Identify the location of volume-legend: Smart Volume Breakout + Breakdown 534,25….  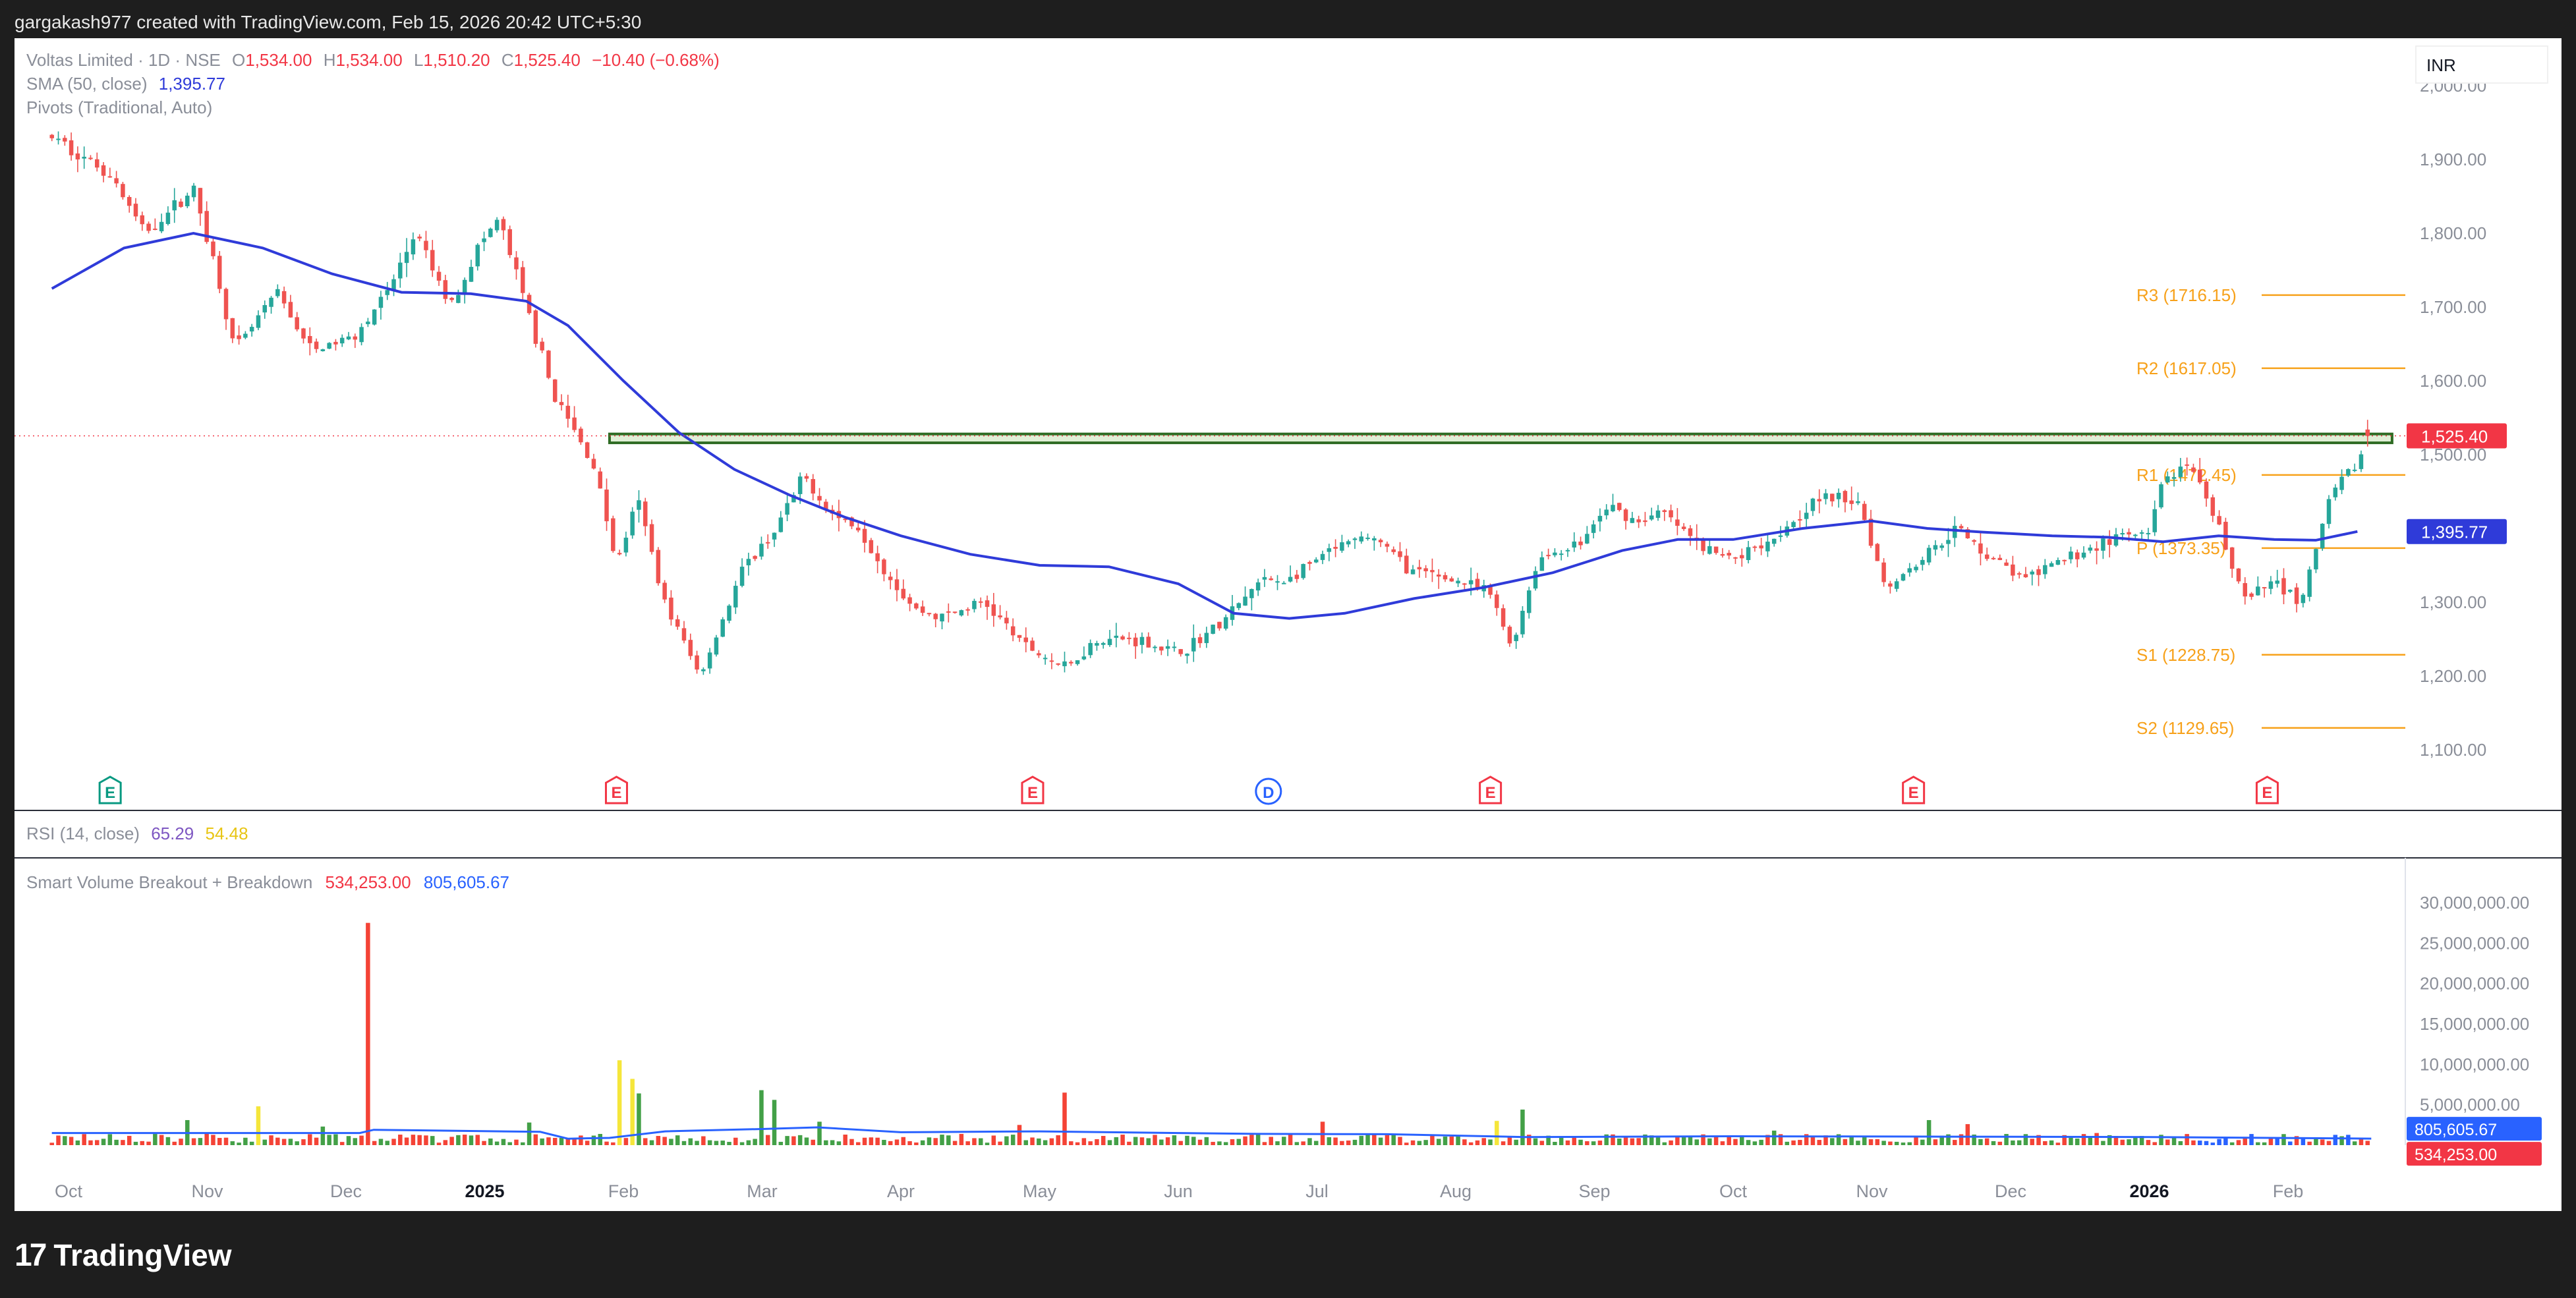
(267, 882).